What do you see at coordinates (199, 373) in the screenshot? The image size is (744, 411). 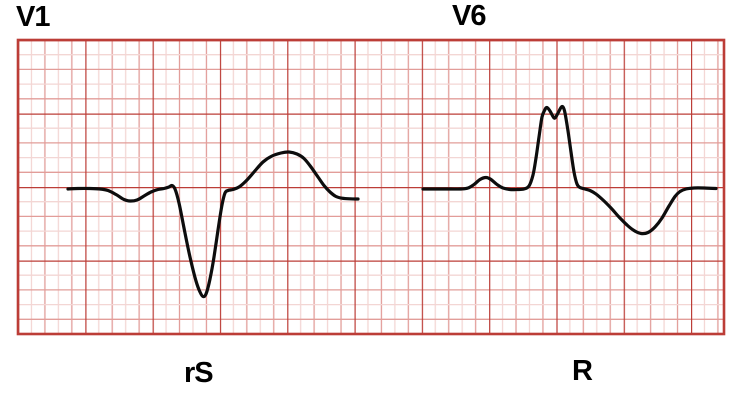 I see `morphology-label-rs: rS` at bounding box center [199, 373].